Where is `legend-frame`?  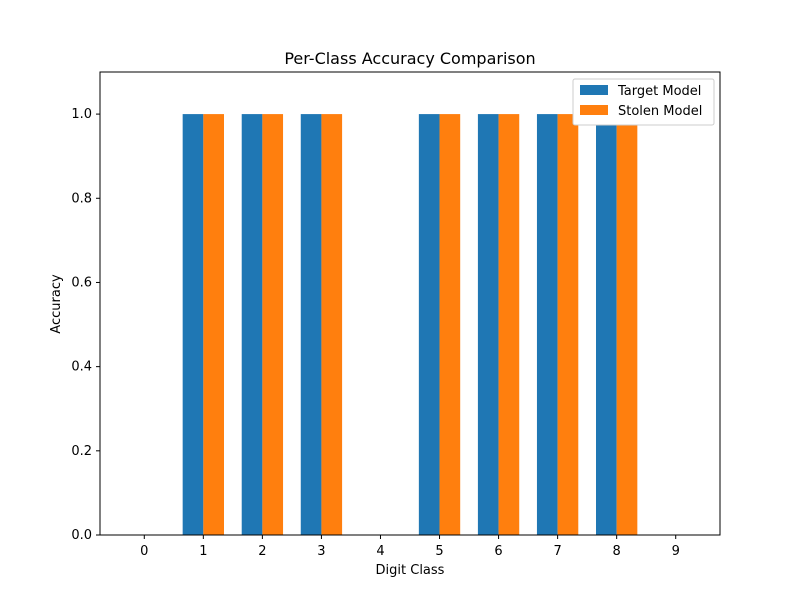
legend-frame is located at coordinates (643, 102).